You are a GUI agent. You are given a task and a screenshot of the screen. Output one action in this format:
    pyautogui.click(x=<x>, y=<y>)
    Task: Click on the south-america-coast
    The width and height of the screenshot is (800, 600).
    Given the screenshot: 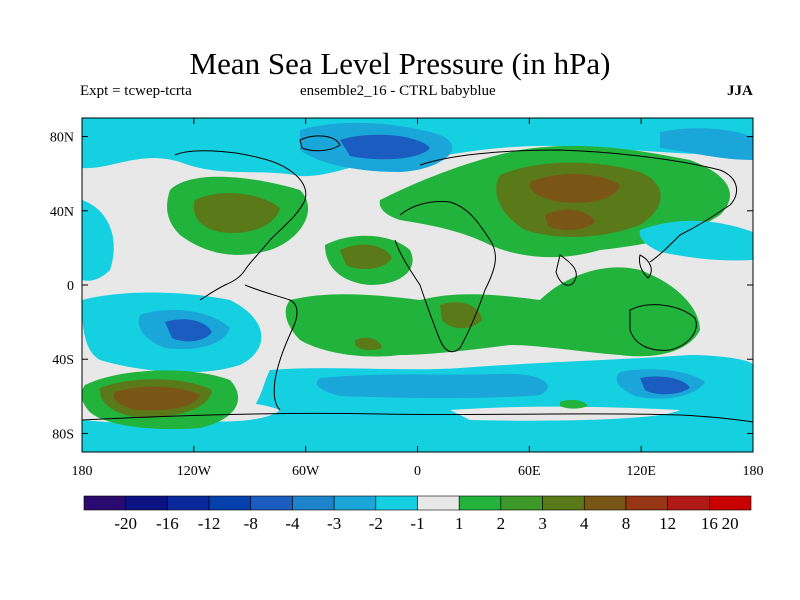 What is the action you would take?
    pyautogui.click(x=271, y=347)
    